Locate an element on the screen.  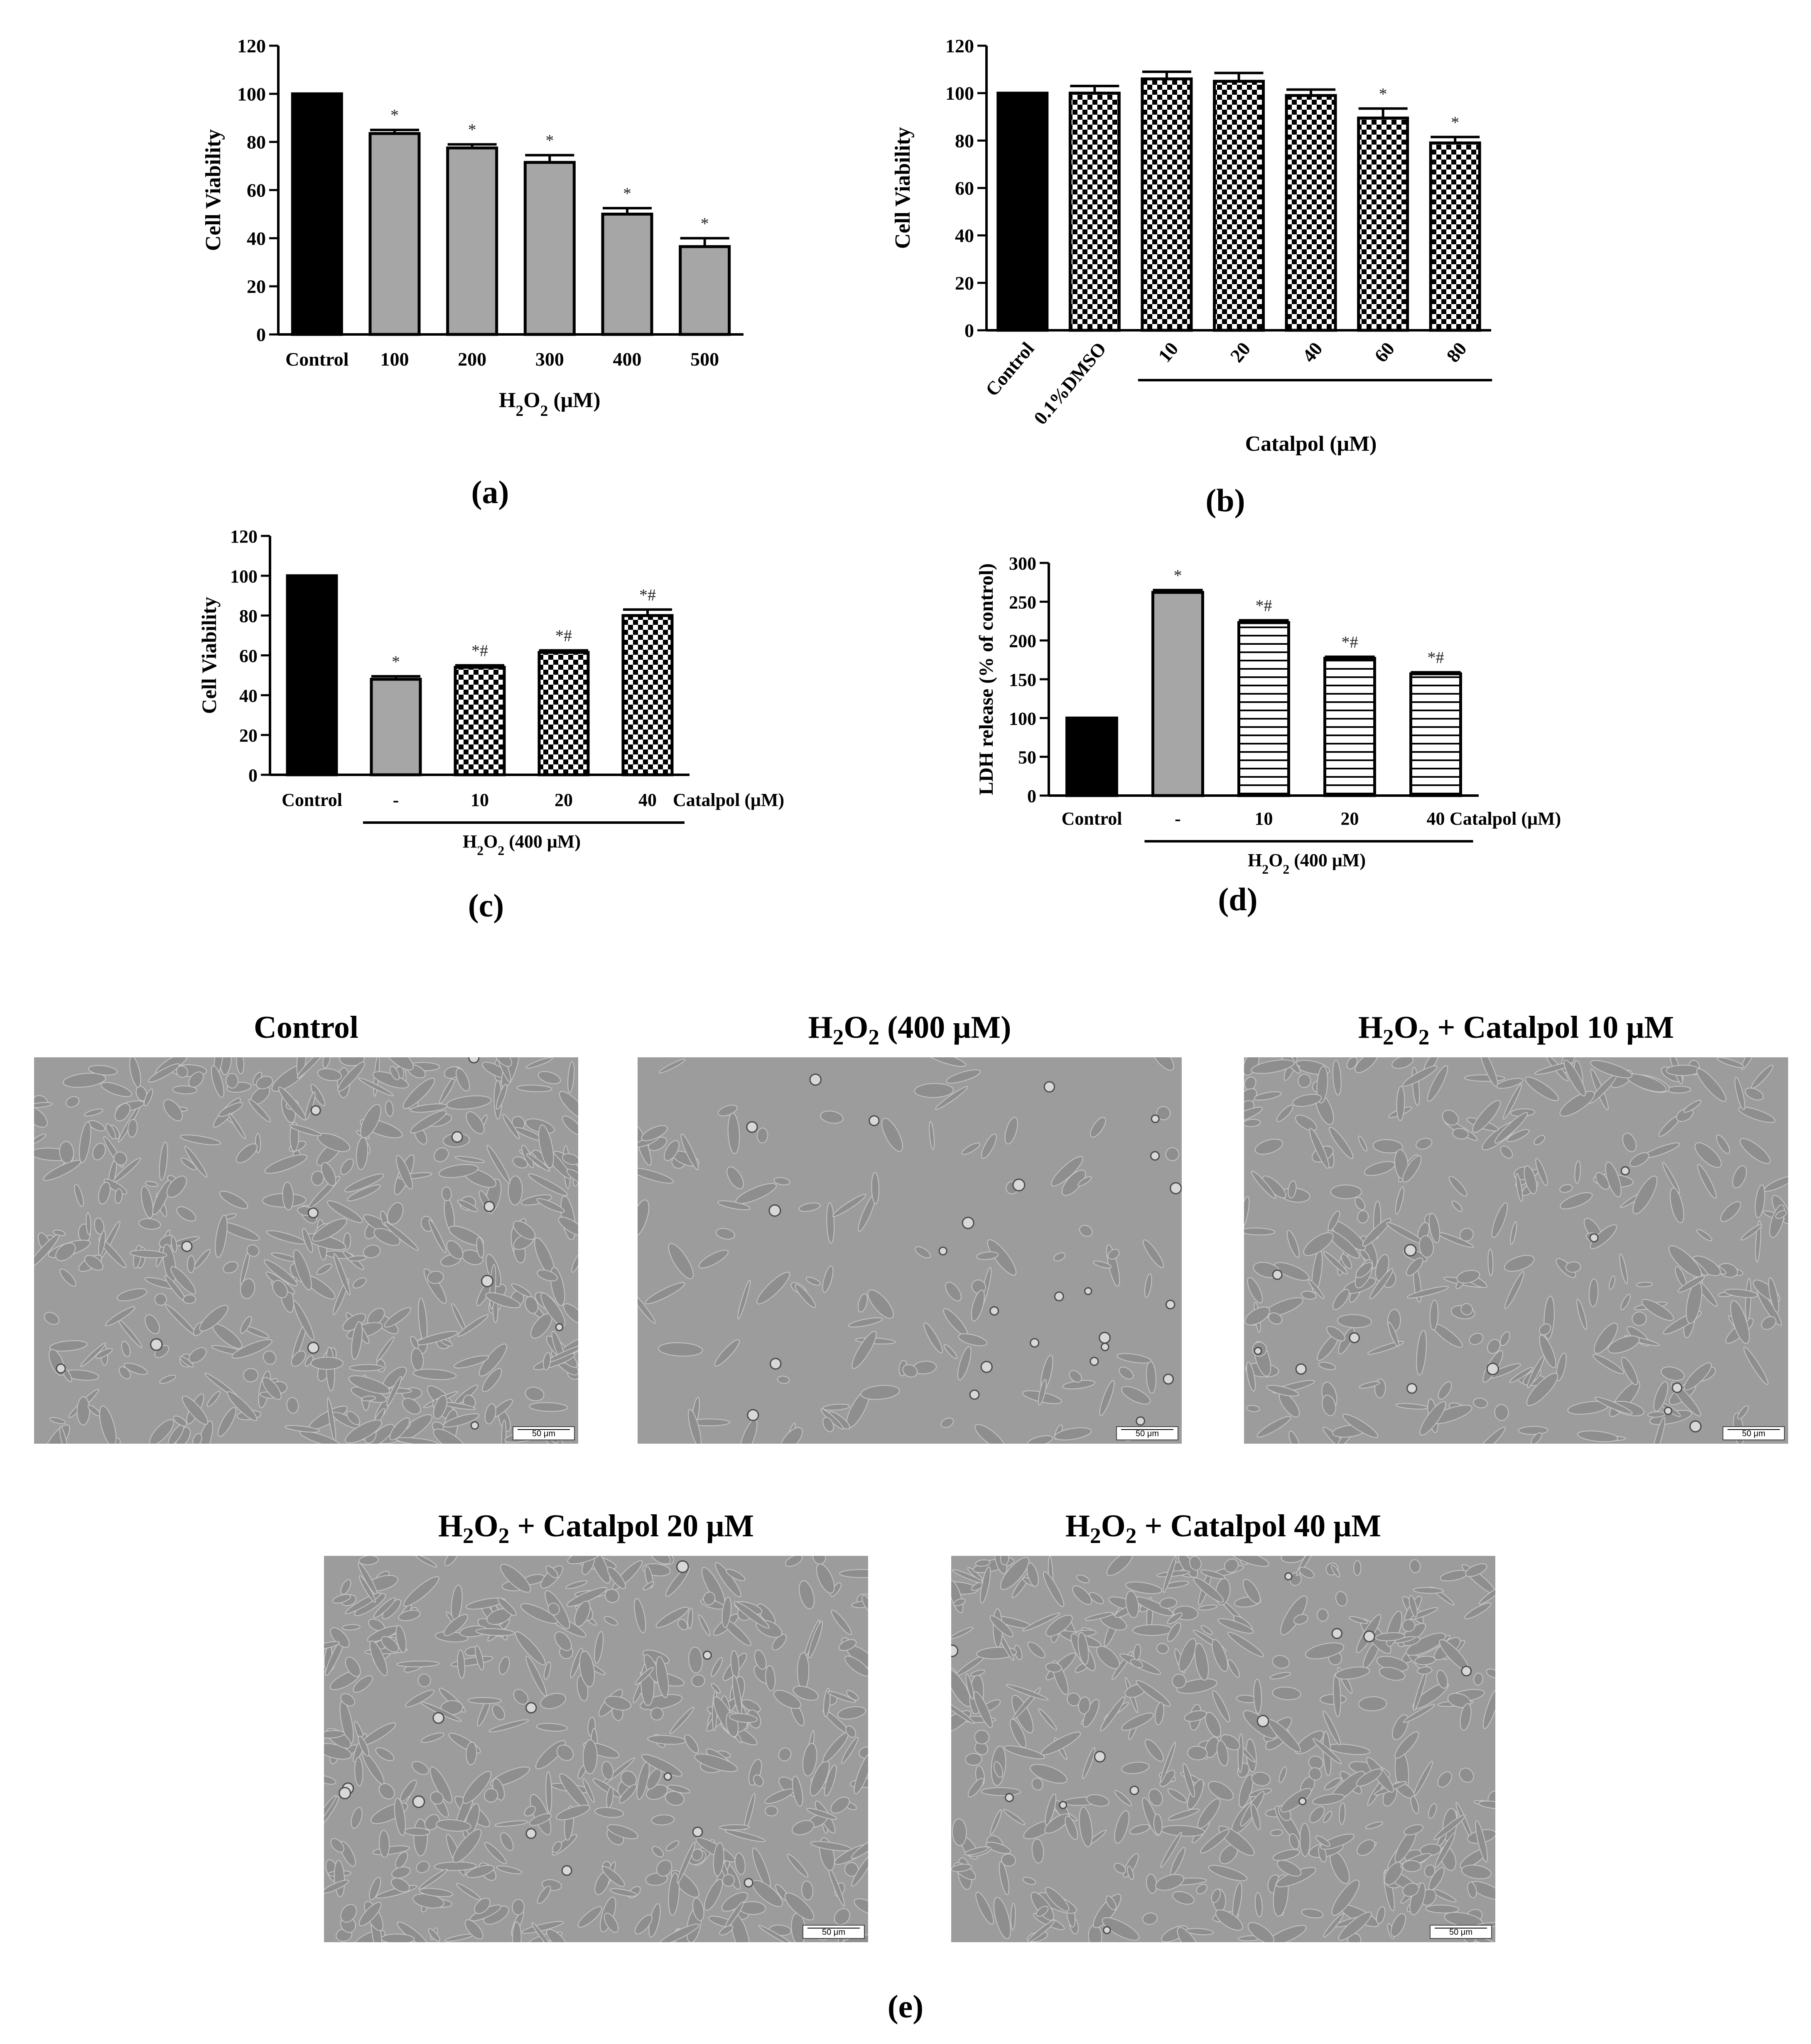
group-label: H2O2 (400 μM) is located at coordinates (522, 844).